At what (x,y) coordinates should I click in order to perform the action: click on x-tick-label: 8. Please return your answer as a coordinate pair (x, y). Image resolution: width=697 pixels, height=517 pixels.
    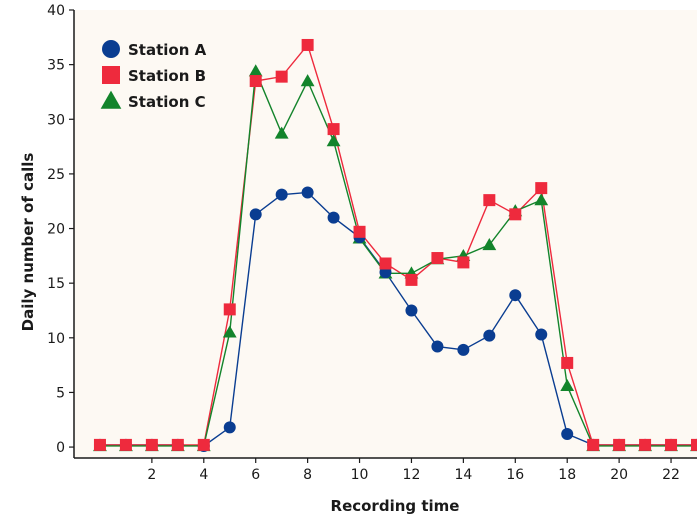
    Looking at the image, I should click on (307, 475).